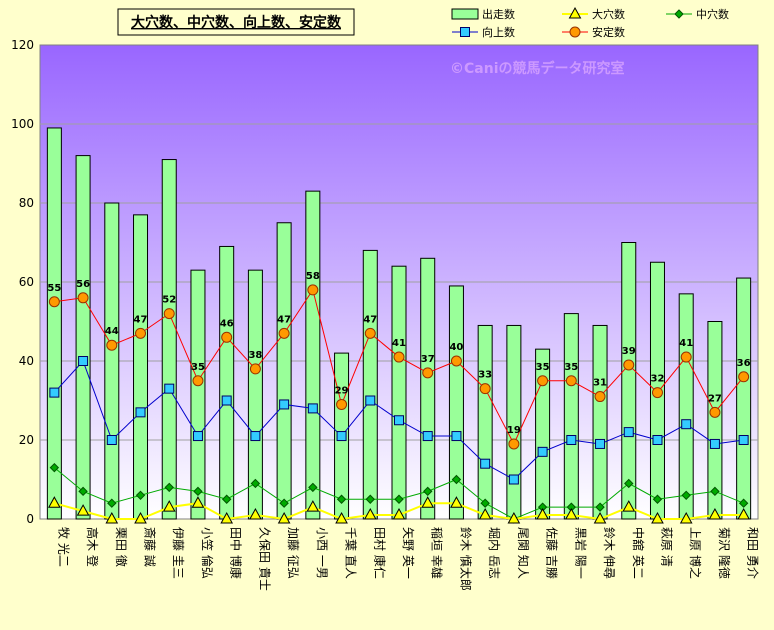 This screenshot has height=630, width=774. I want to click on data-label-stable: 36, so click(744, 363).